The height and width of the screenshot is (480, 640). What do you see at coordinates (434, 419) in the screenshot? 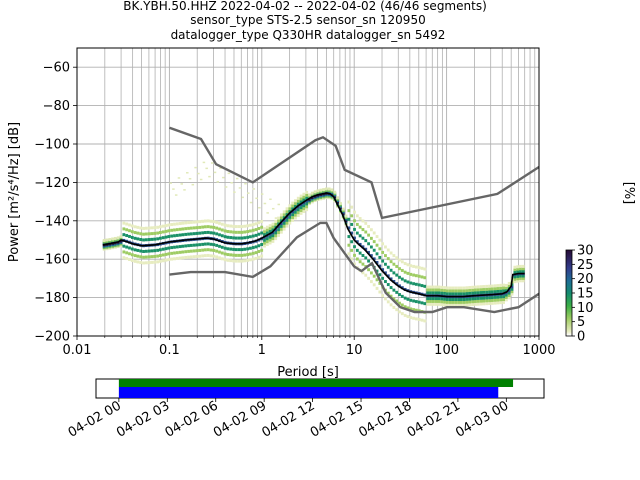
I see `coverage-tick-label: 04-02 21` at bounding box center [434, 419].